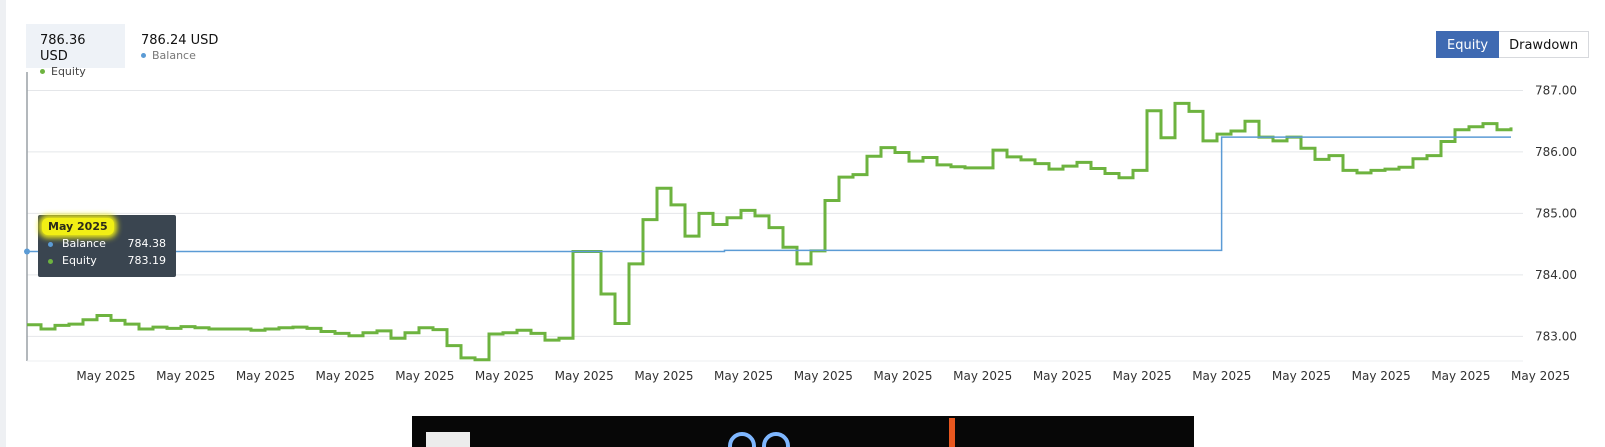 The image size is (1605, 447). Describe the element at coordinates (42, 71) in the screenshot. I see `equity-dot-icon` at that location.